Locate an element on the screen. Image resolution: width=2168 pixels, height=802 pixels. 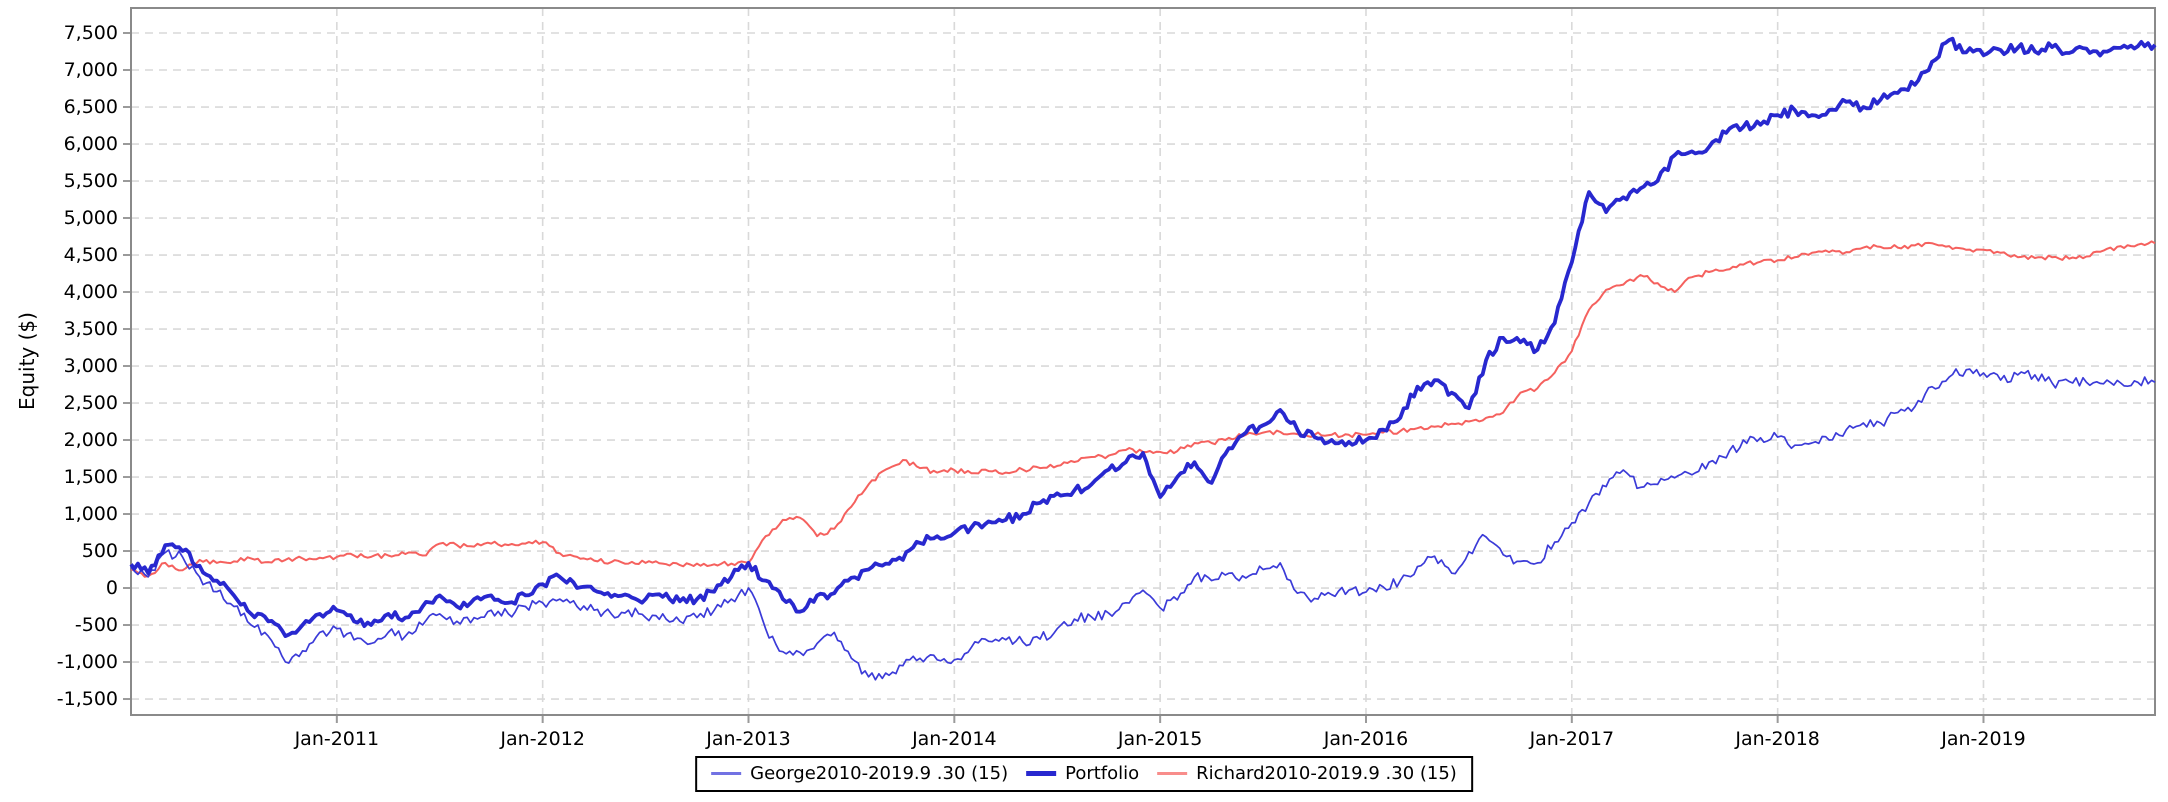
y-tick-label: 3,000 is located at coordinates (91, 366).